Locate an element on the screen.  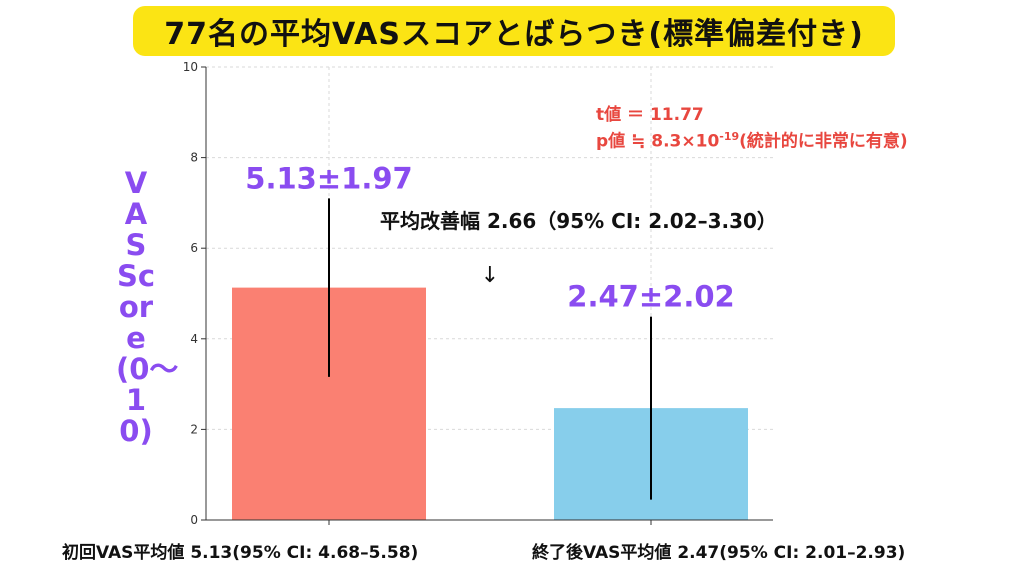
p-value-prefix: p値 ≒ 8.3×10 is located at coordinates (658, 141).